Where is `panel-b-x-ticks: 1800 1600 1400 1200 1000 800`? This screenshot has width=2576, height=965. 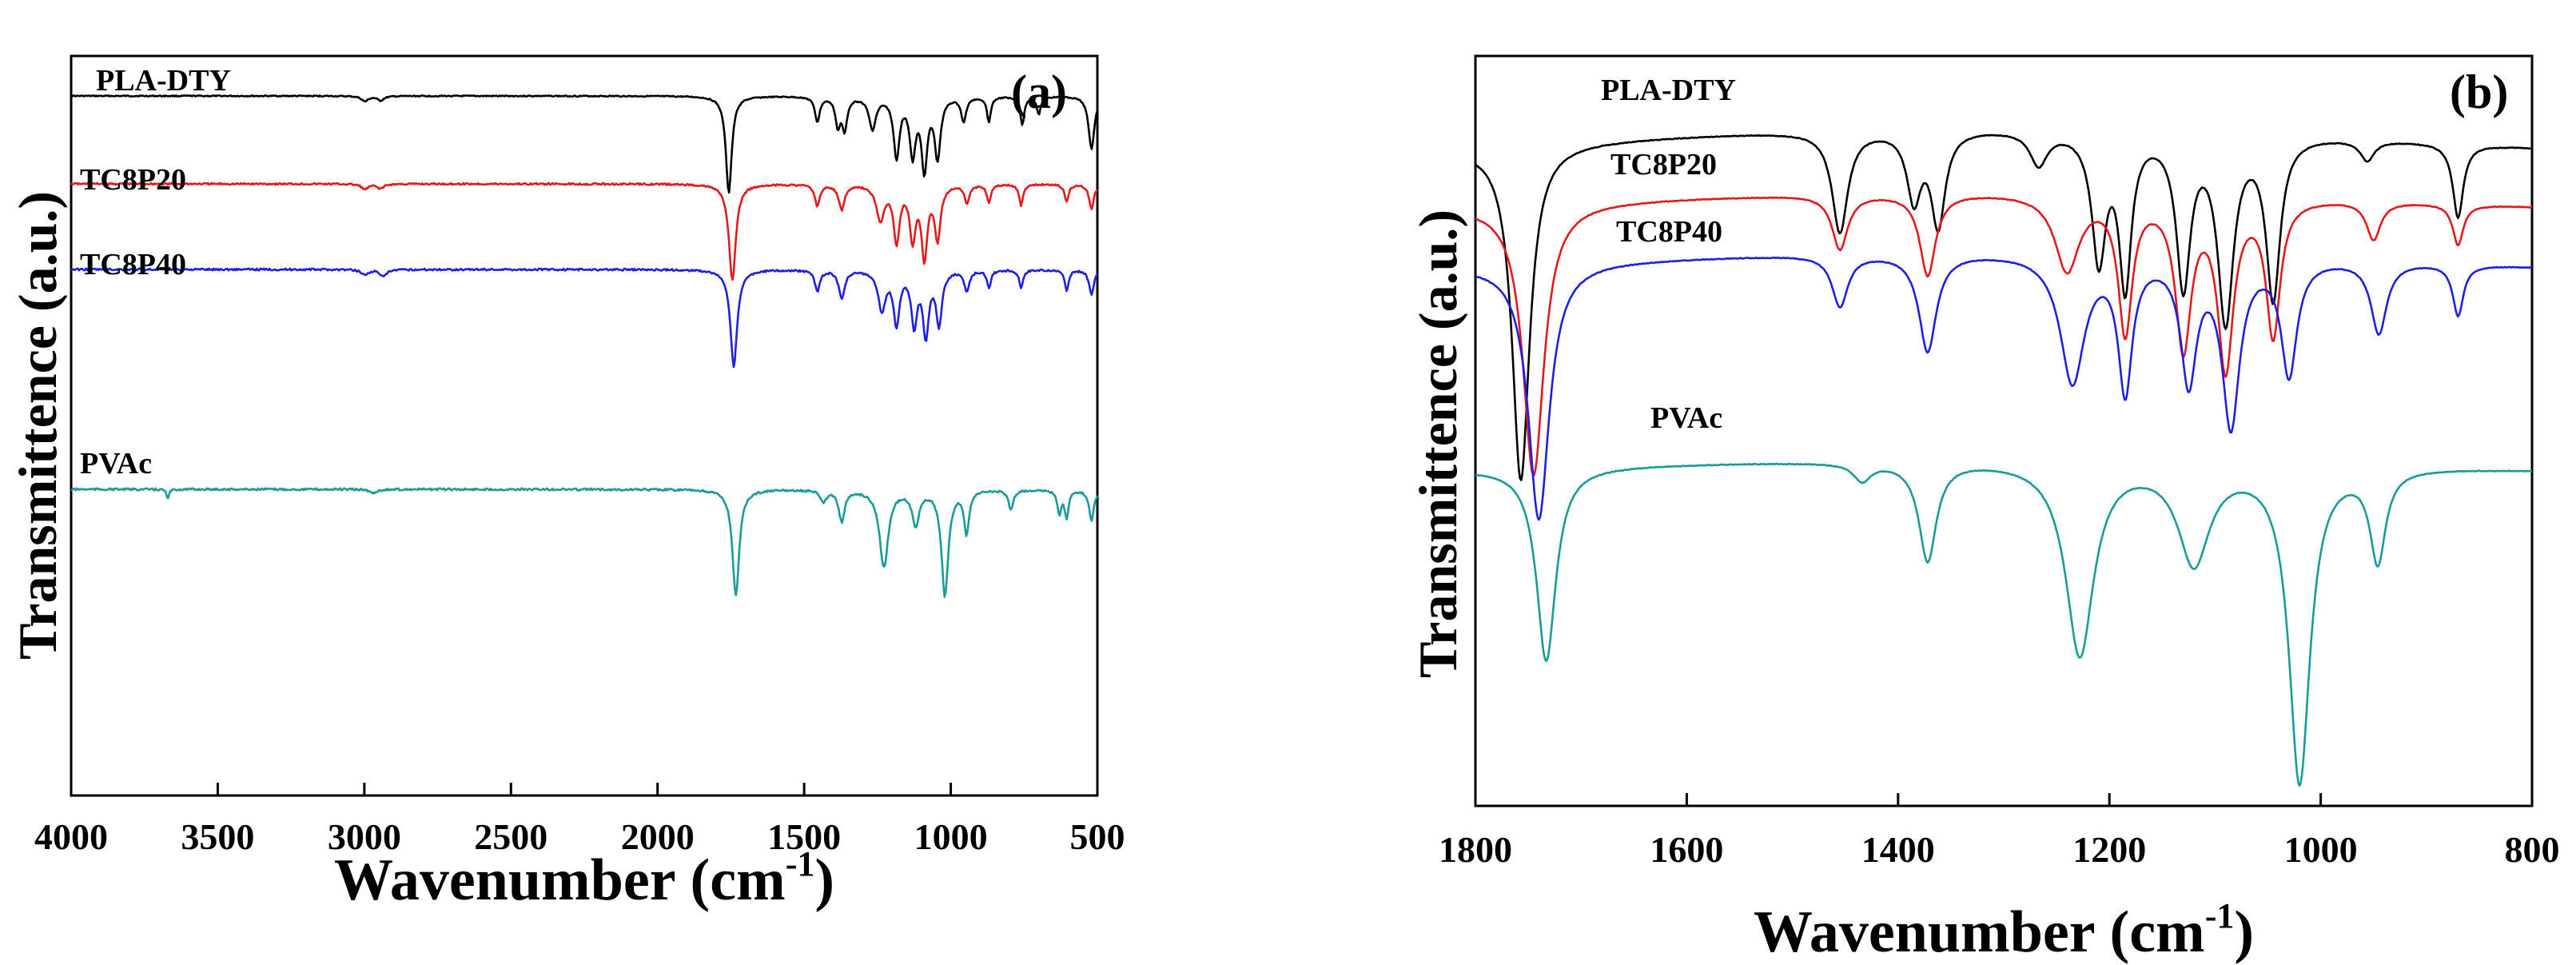 panel-b-x-ticks: 1800 1600 1400 1200 1000 800 is located at coordinates (2000, 831).